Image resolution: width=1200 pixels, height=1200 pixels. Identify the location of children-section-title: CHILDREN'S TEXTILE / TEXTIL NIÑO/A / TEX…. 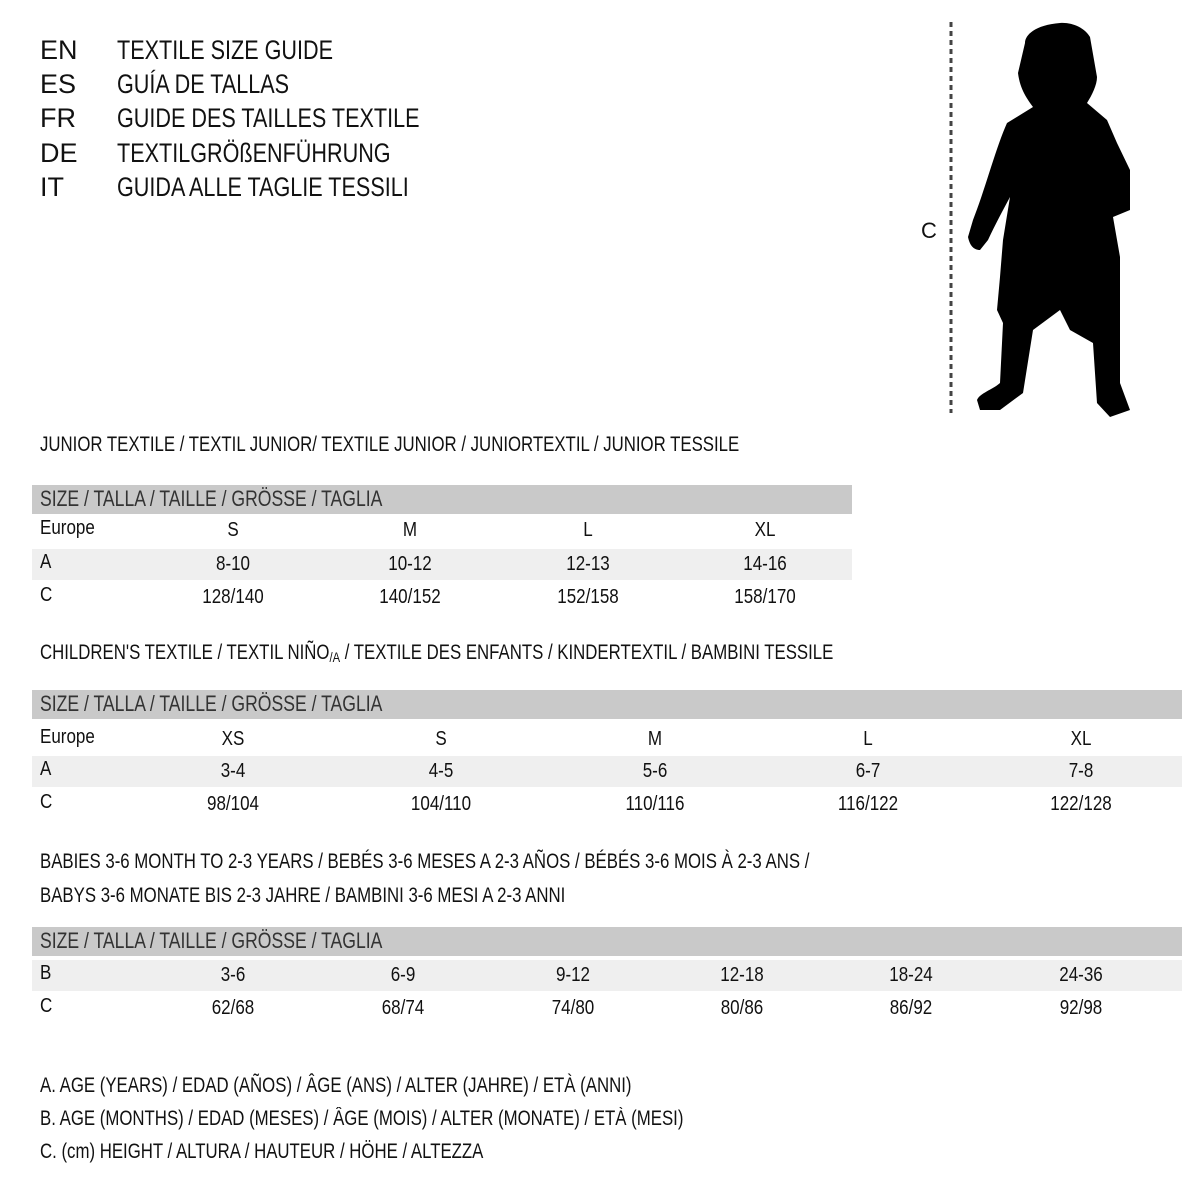
(437, 653).